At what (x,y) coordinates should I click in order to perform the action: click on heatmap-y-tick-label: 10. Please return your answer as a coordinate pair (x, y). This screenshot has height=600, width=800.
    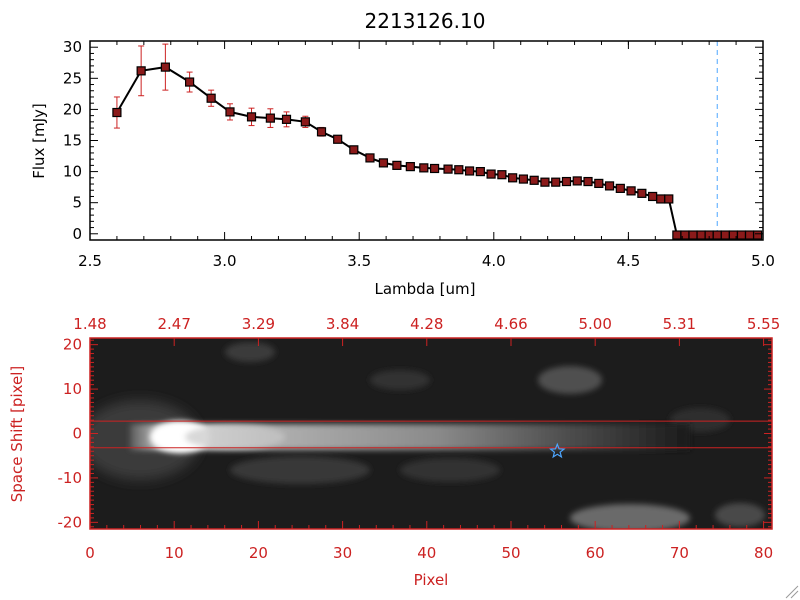
    Looking at the image, I should click on (72, 389).